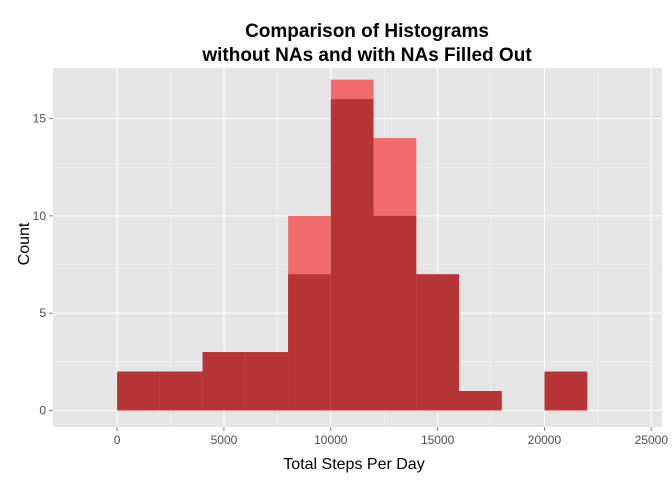 The width and height of the screenshot is (672, 480). I want to click on x-tick-label: 0, so click(117, 440).